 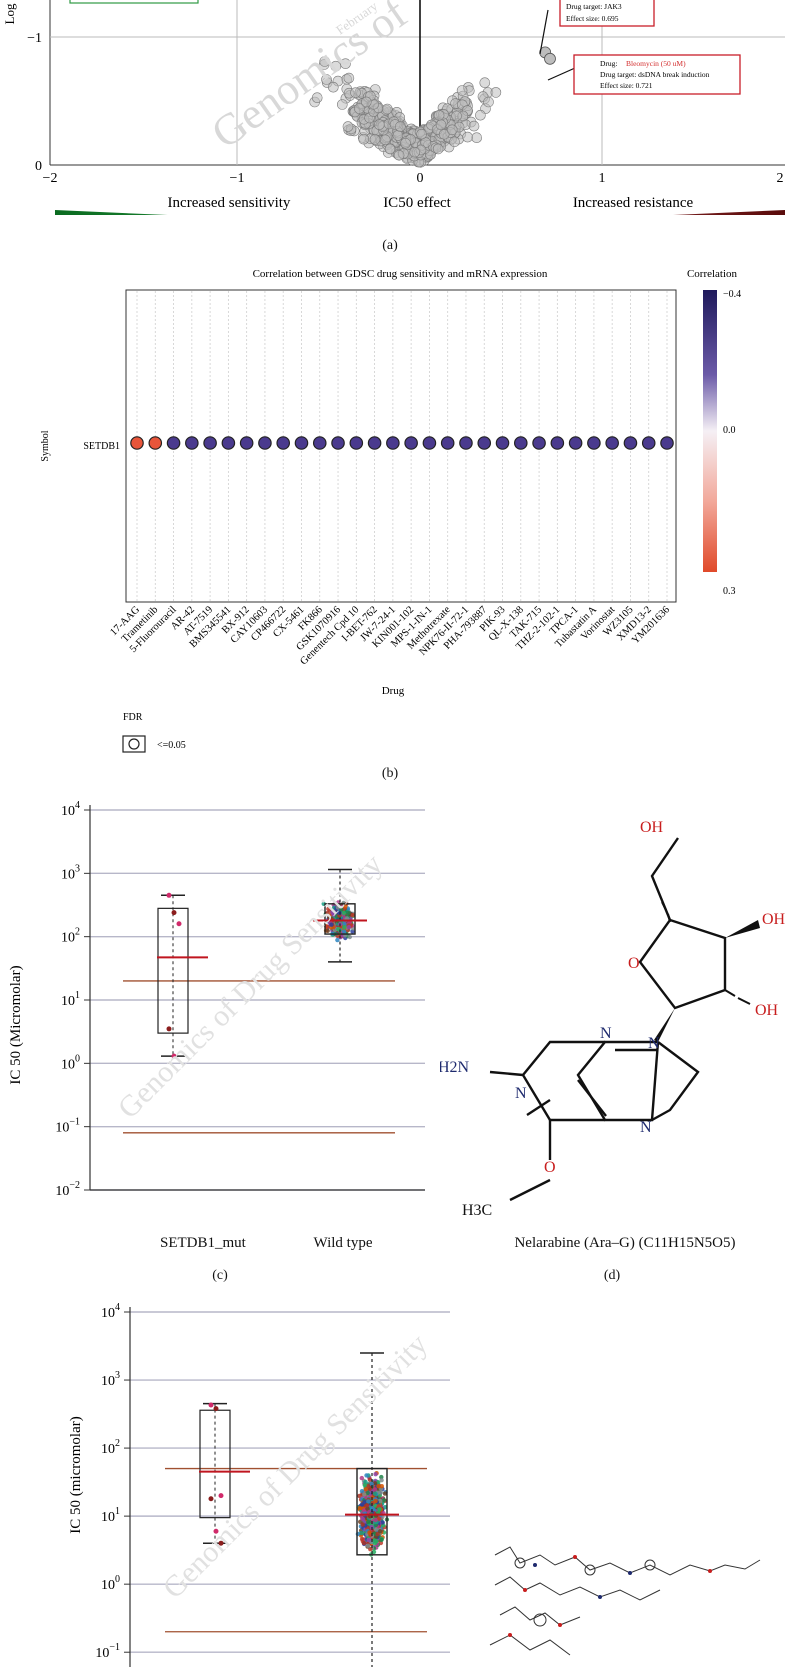 I want to click on panel-b-ylabel: Symbol, so click(x=45, y=445).